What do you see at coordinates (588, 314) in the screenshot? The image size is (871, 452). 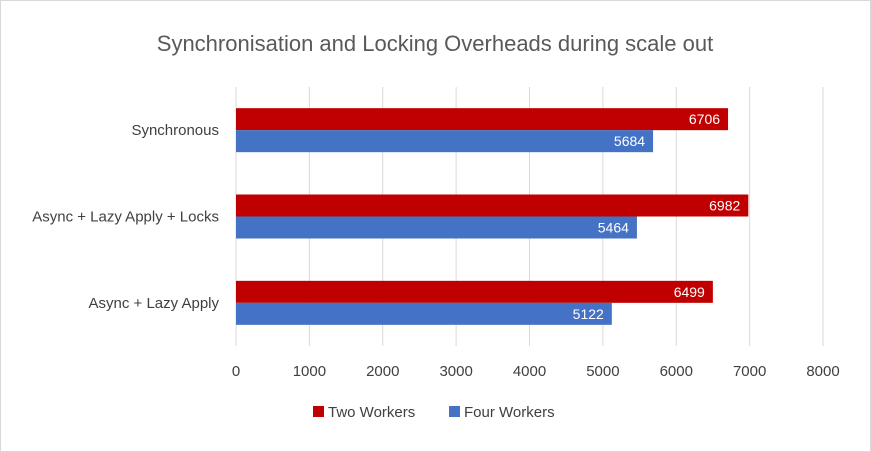 I see `bar-data-label: 5122` at bounding box center [588, 314].